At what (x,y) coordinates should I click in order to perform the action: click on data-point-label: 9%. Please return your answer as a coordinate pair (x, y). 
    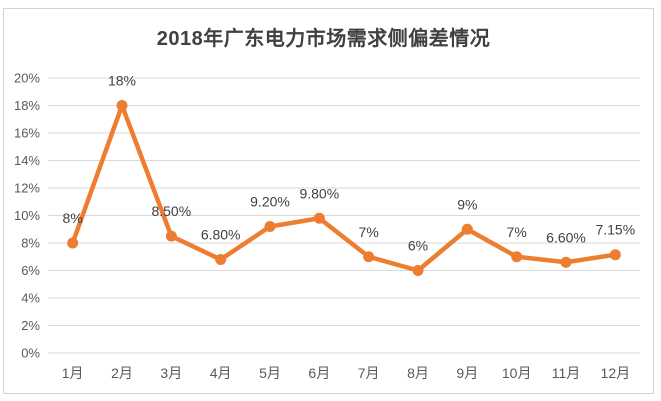
    Looking at the image, I should click on (467, 204).